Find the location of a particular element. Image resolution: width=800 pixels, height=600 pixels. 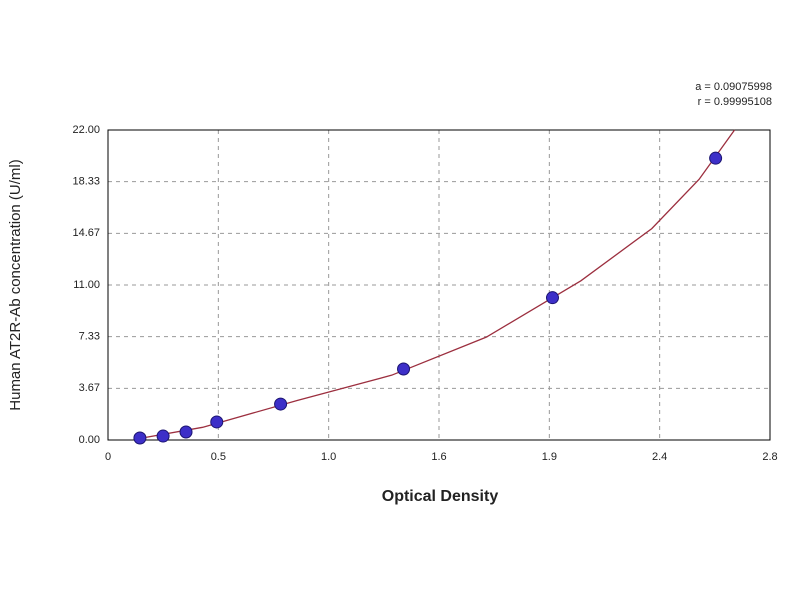

y-axis-label: Human AT2R-Ab concentration (U/ml) is located at coordinates (15, 284).